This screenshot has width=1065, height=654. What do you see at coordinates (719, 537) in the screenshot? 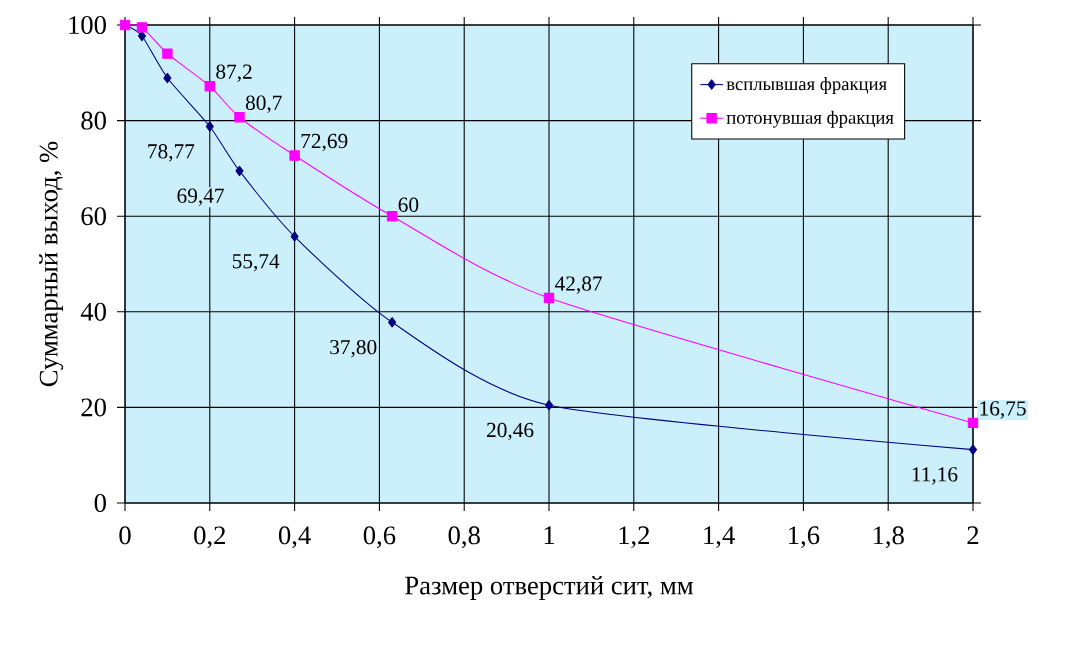
I see `x-tick-label: 1,4` at bounding box center [719, 537].